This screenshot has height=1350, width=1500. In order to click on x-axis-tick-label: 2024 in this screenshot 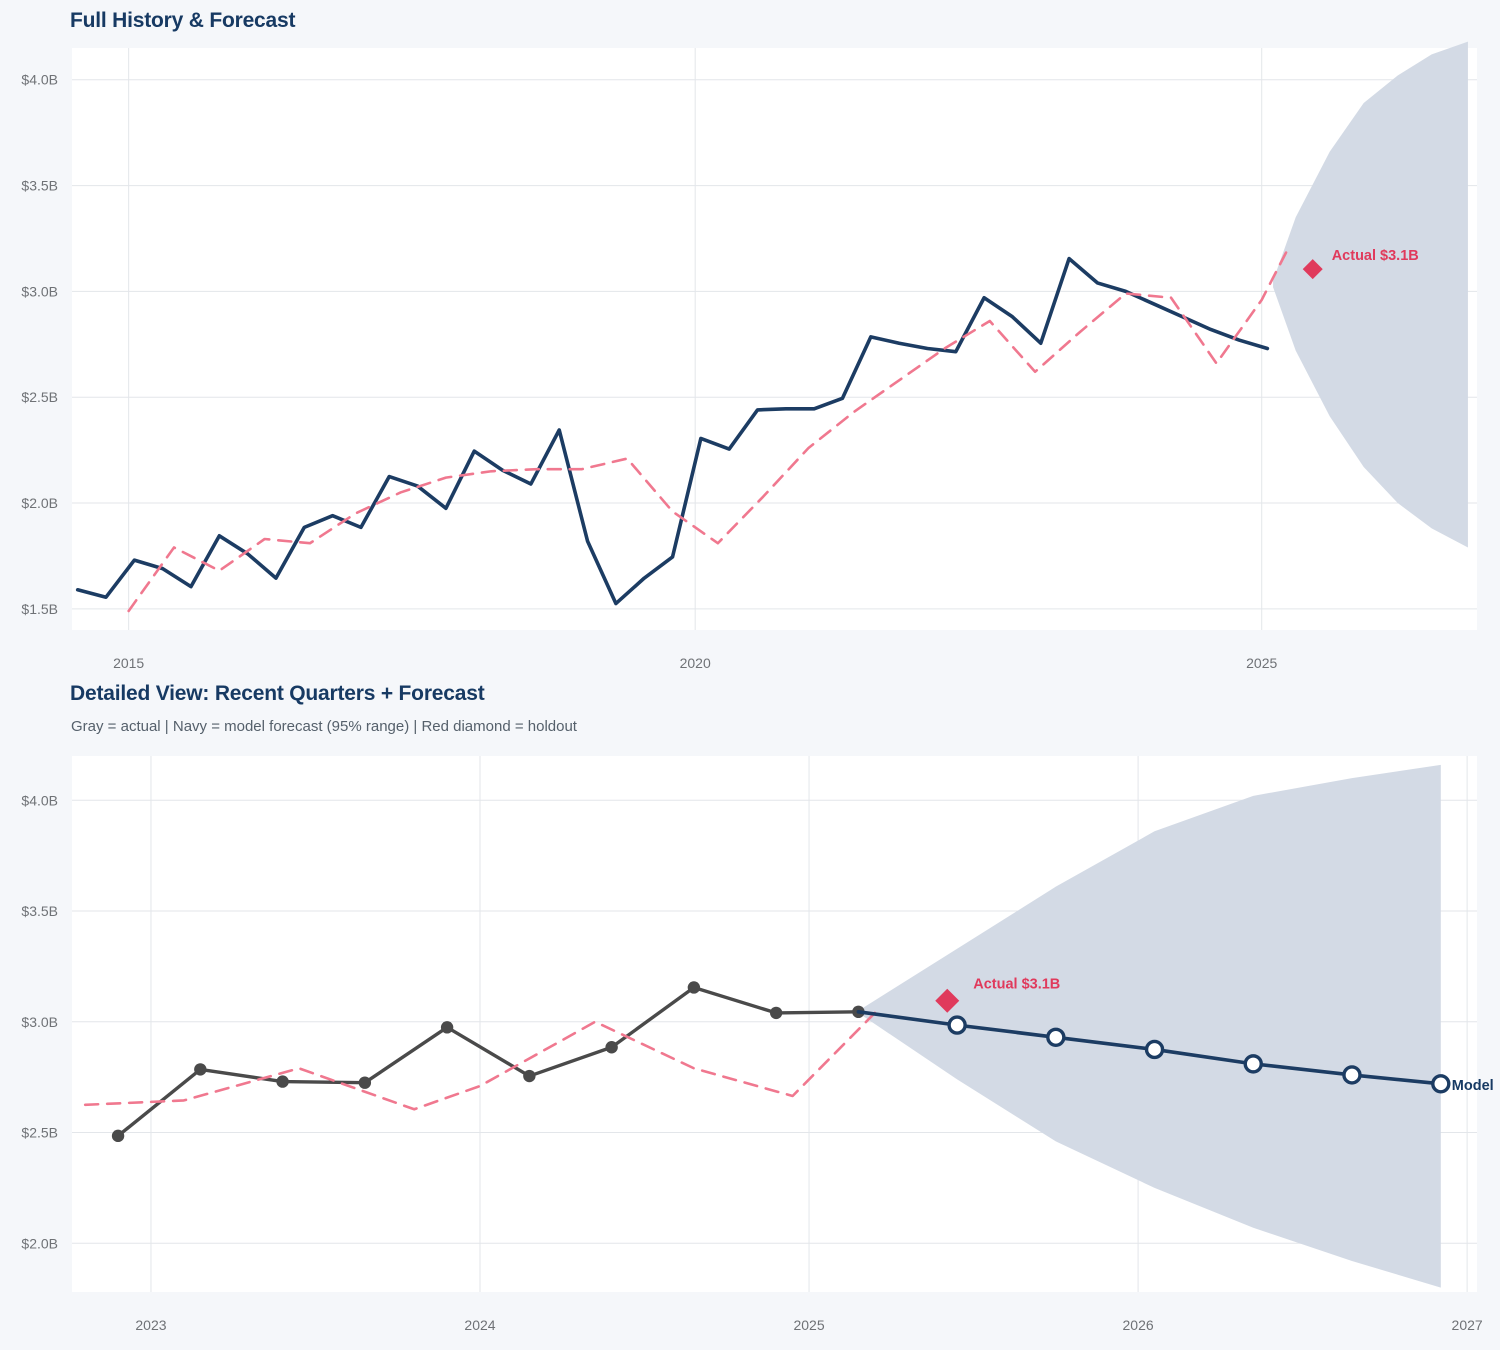, I will do `click(479, 1325)`.